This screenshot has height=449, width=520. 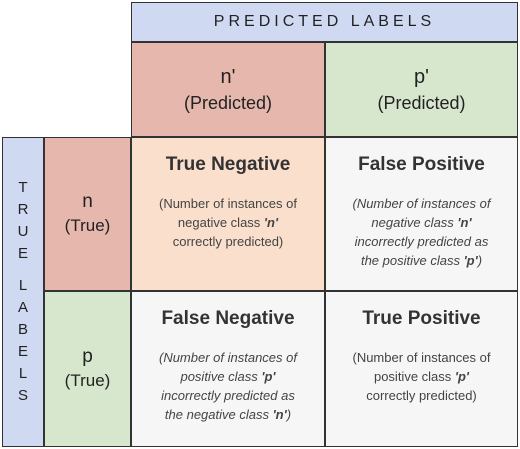 I want to click on true-positive-row-header: p (True), so click(x=87, y=369).